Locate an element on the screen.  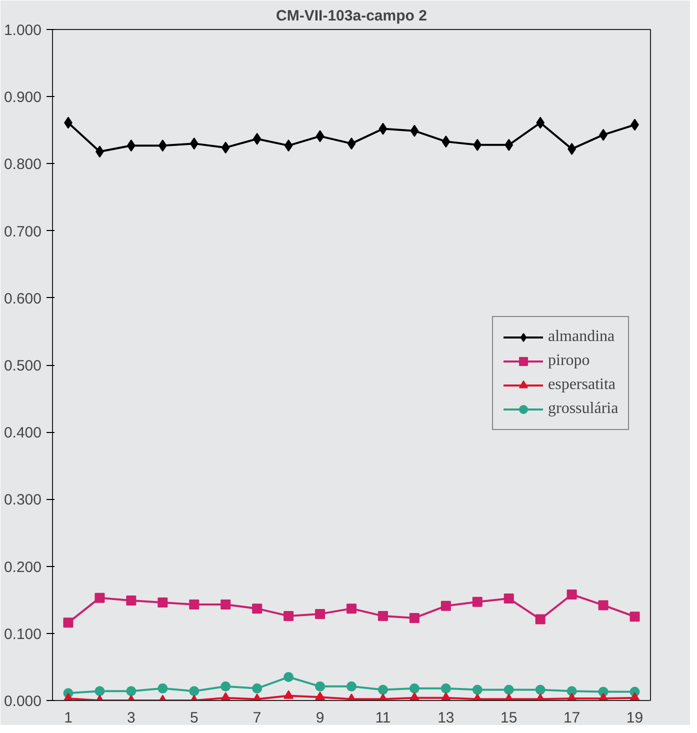
legend-label: piropo is located at coordinates (569, 361).